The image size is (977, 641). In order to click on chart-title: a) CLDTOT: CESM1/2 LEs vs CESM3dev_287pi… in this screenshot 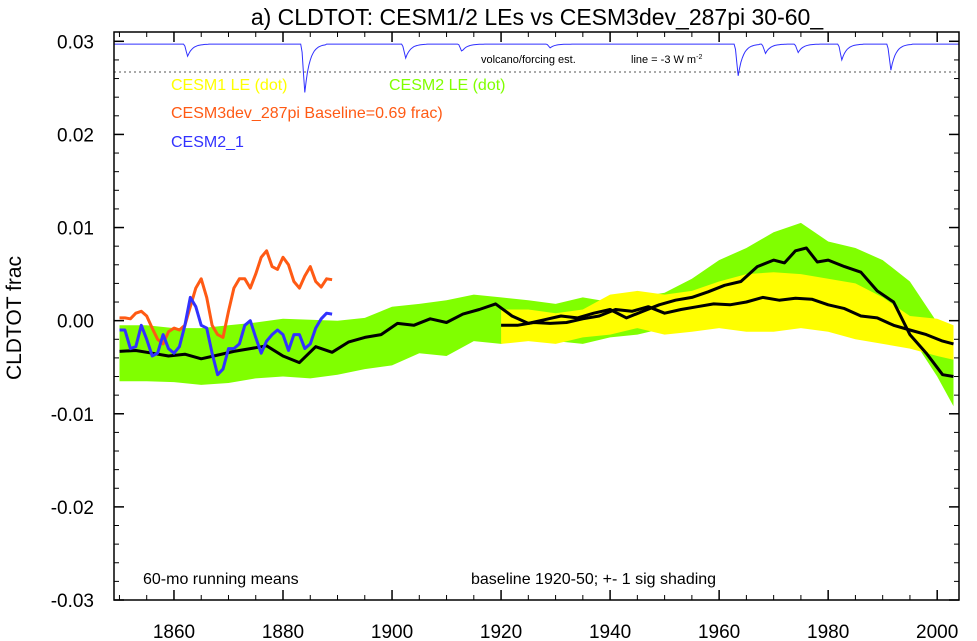, I will do `click(537, 17)`.